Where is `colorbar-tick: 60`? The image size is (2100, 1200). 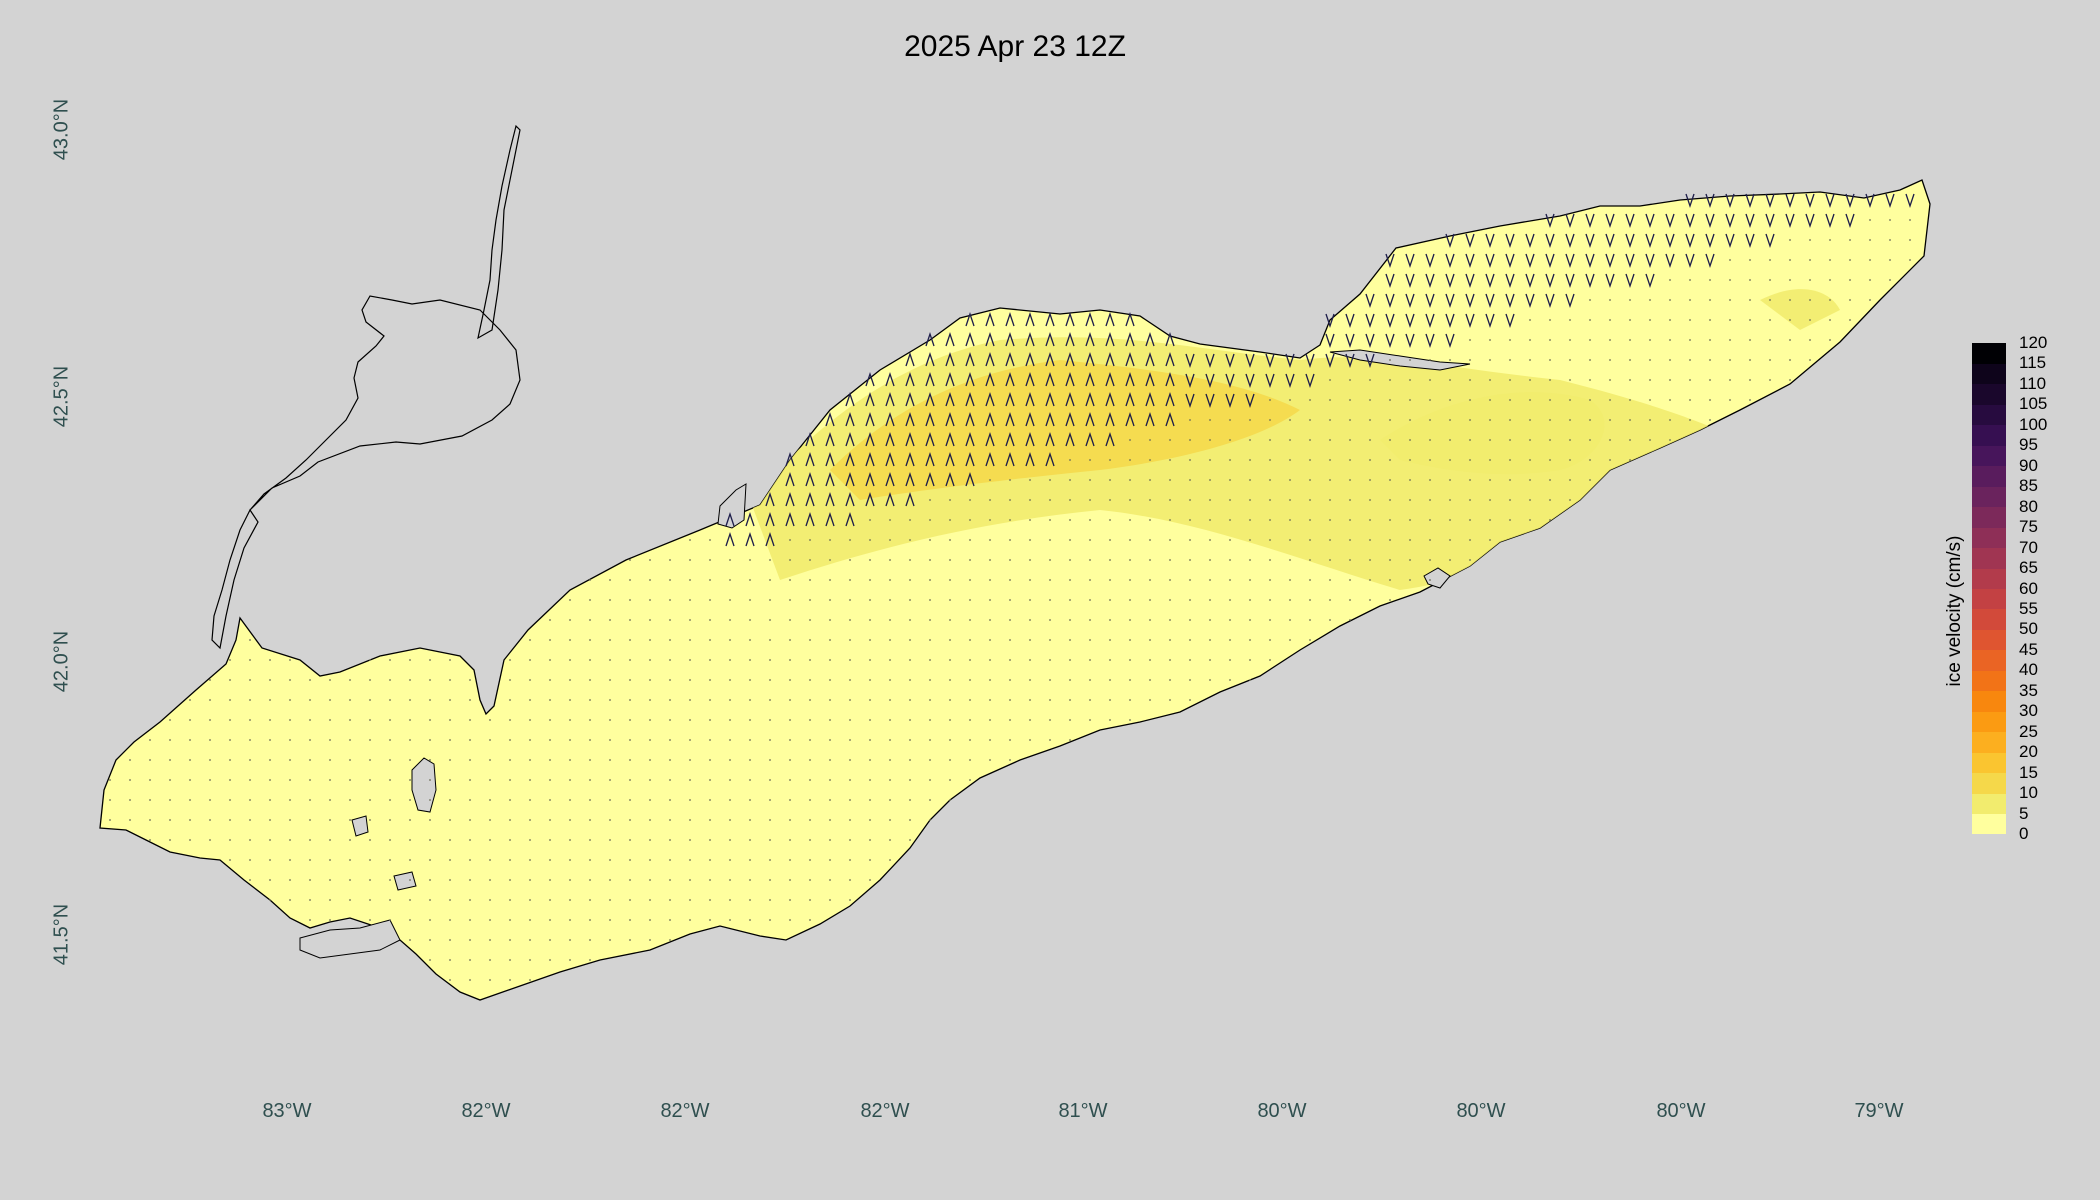 colorbar-tick: 60 is located at coordinates (2028, 588).